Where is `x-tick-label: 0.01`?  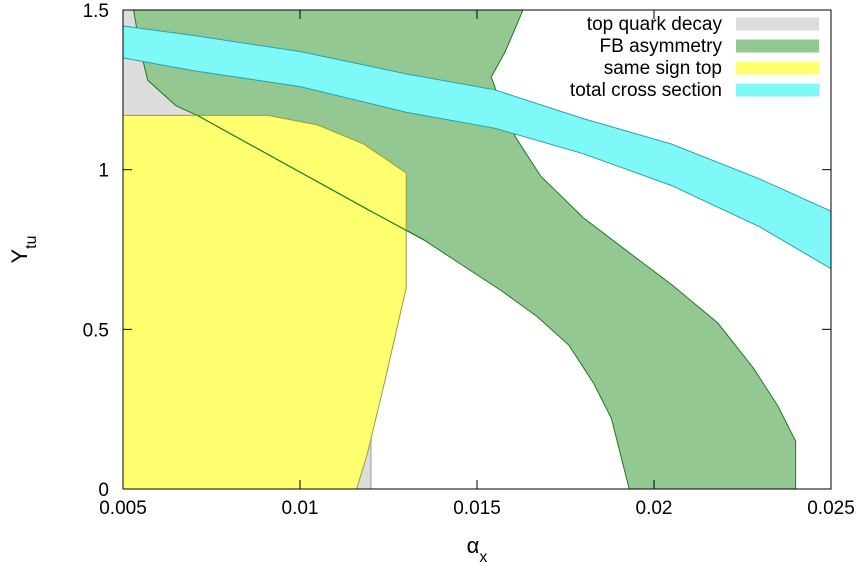 x-tick-label: 0.01 is located at coordinates (300, 508).